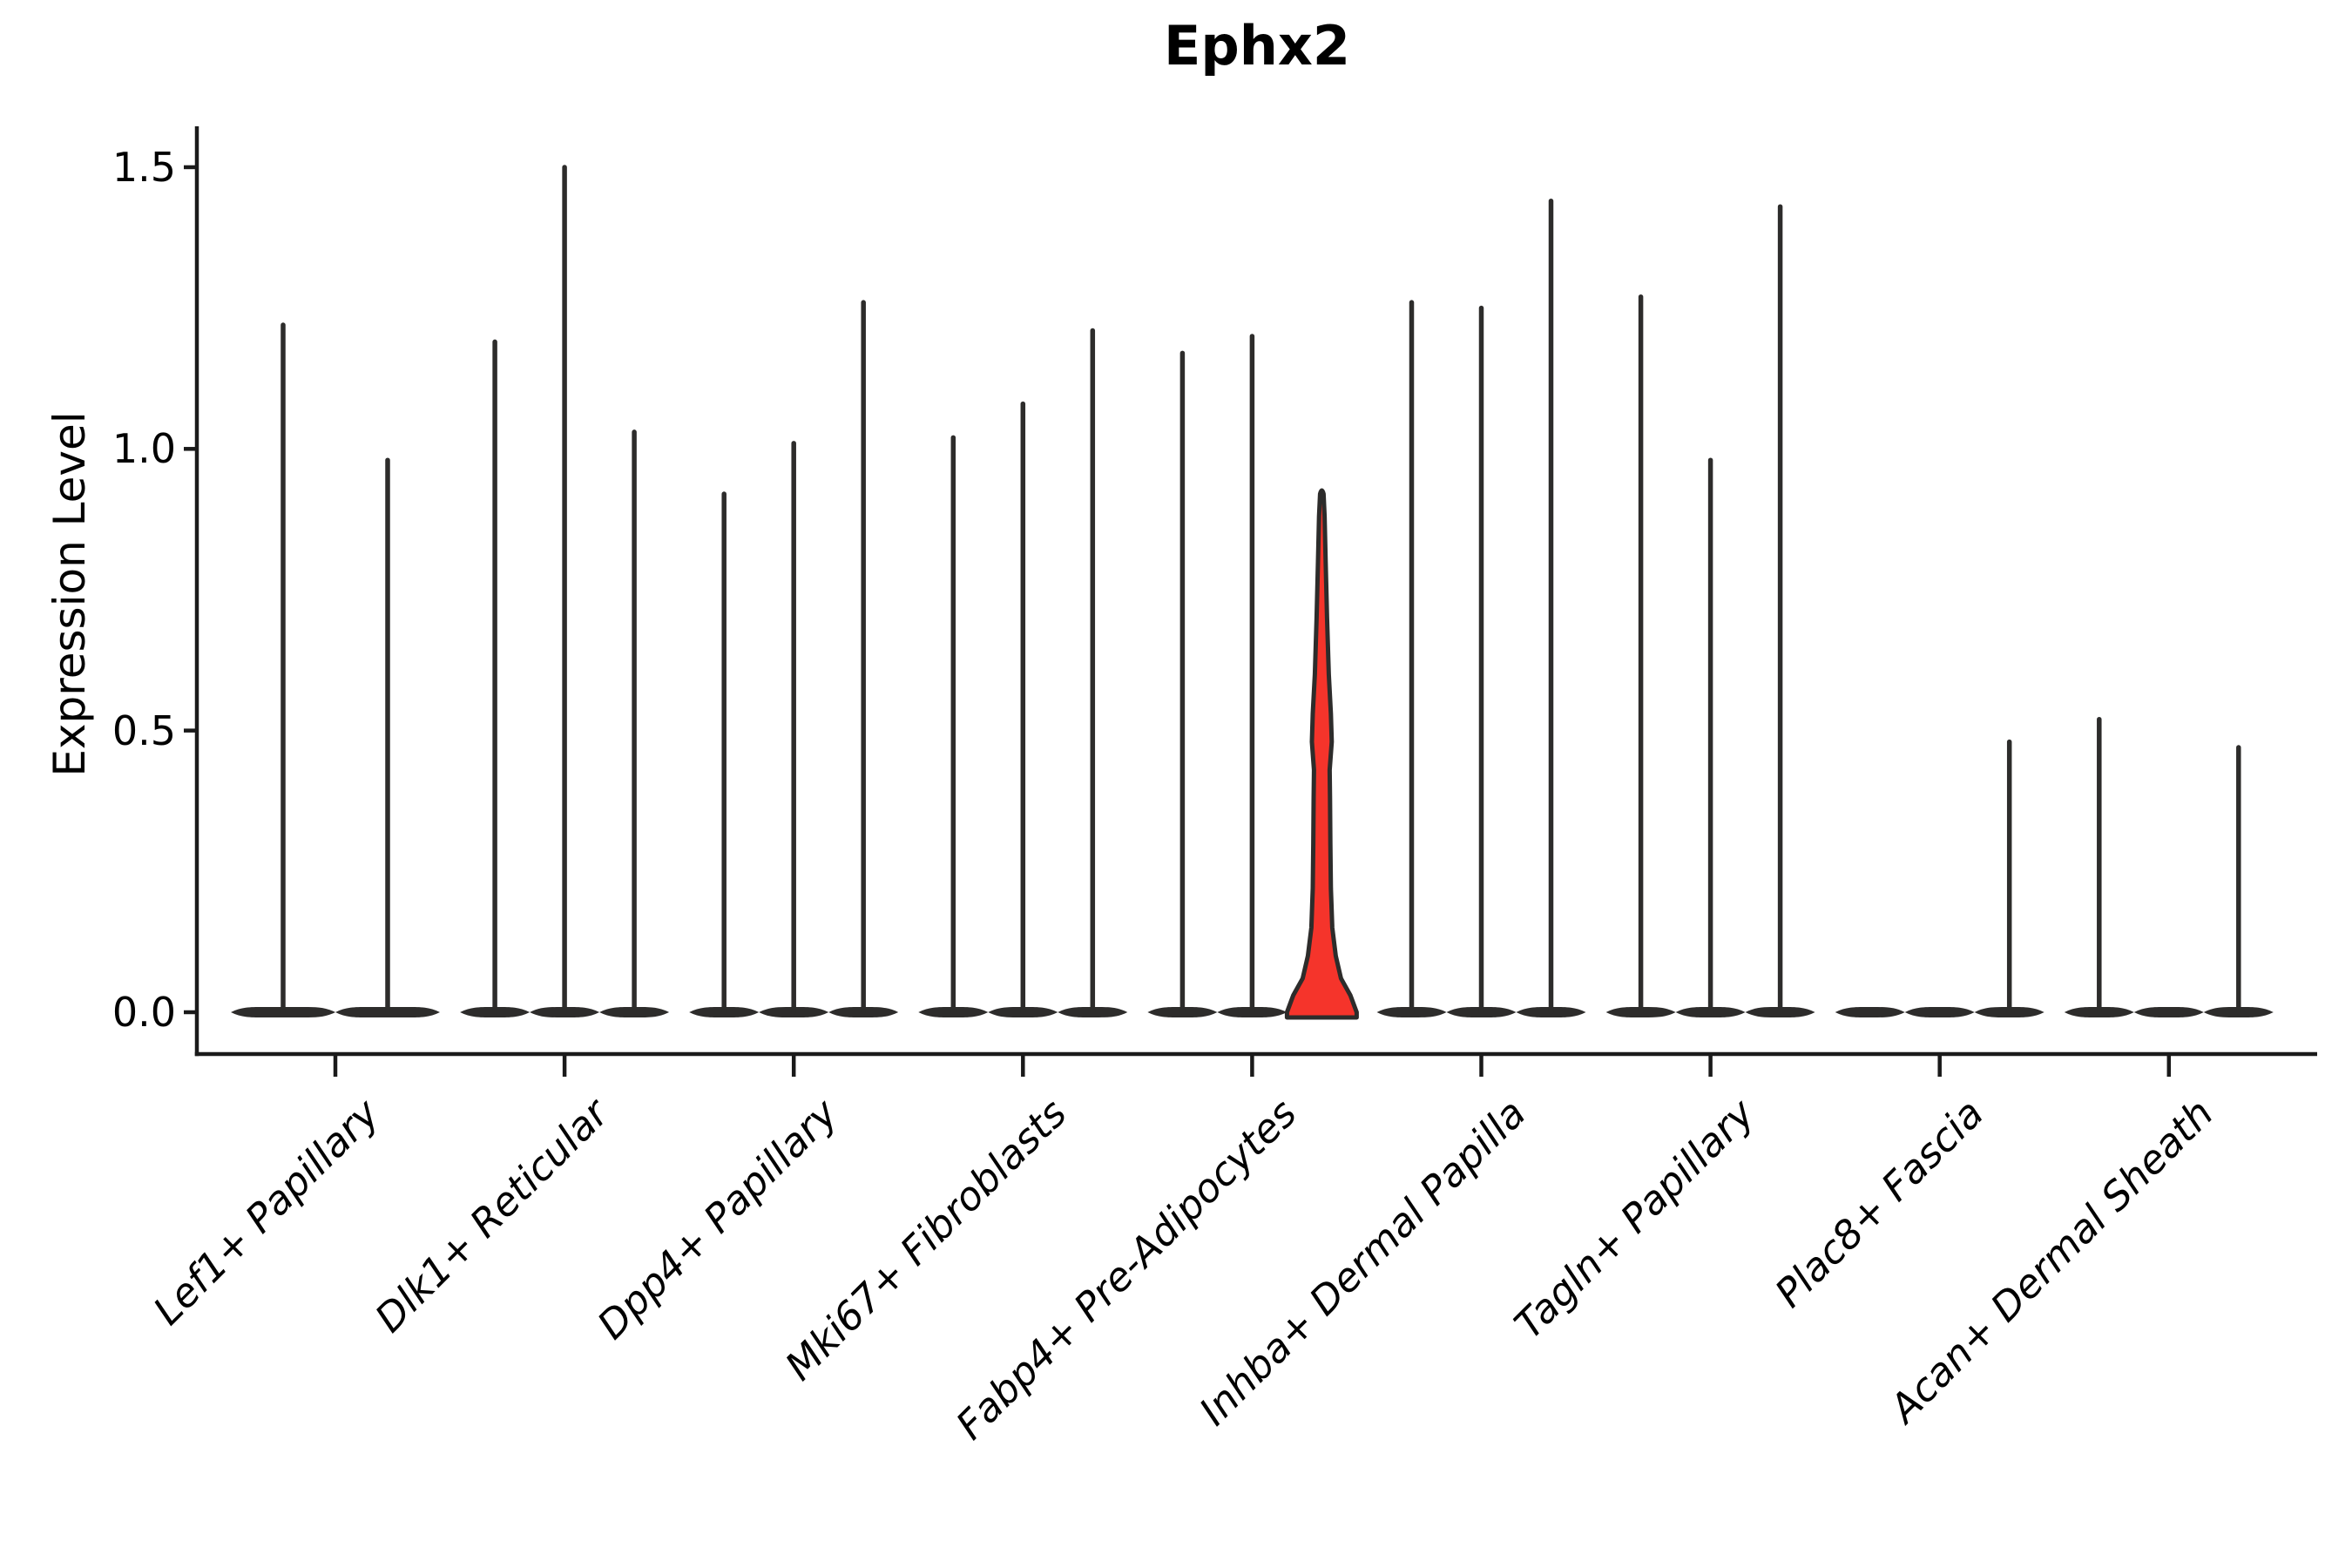 Image resolution: width=2352 pixels, height=1568 pixels. Describe the element at coordinates (1256, 46) in the screenshot. I see `plot-title: Ephx2` at that location.